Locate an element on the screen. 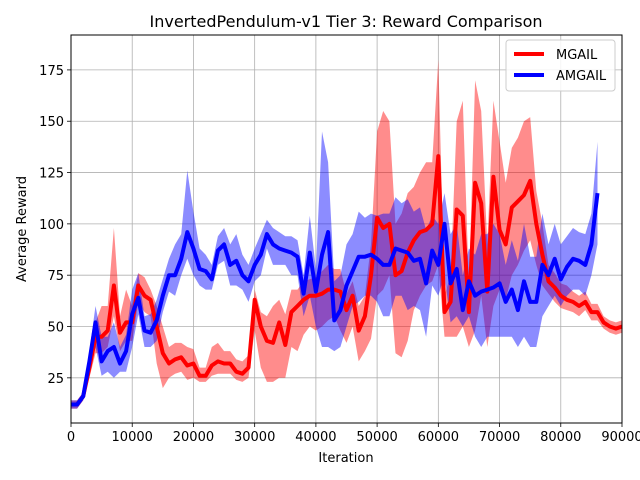  legend: MGAIL AMGAIL is located at coordinates (560, 65).